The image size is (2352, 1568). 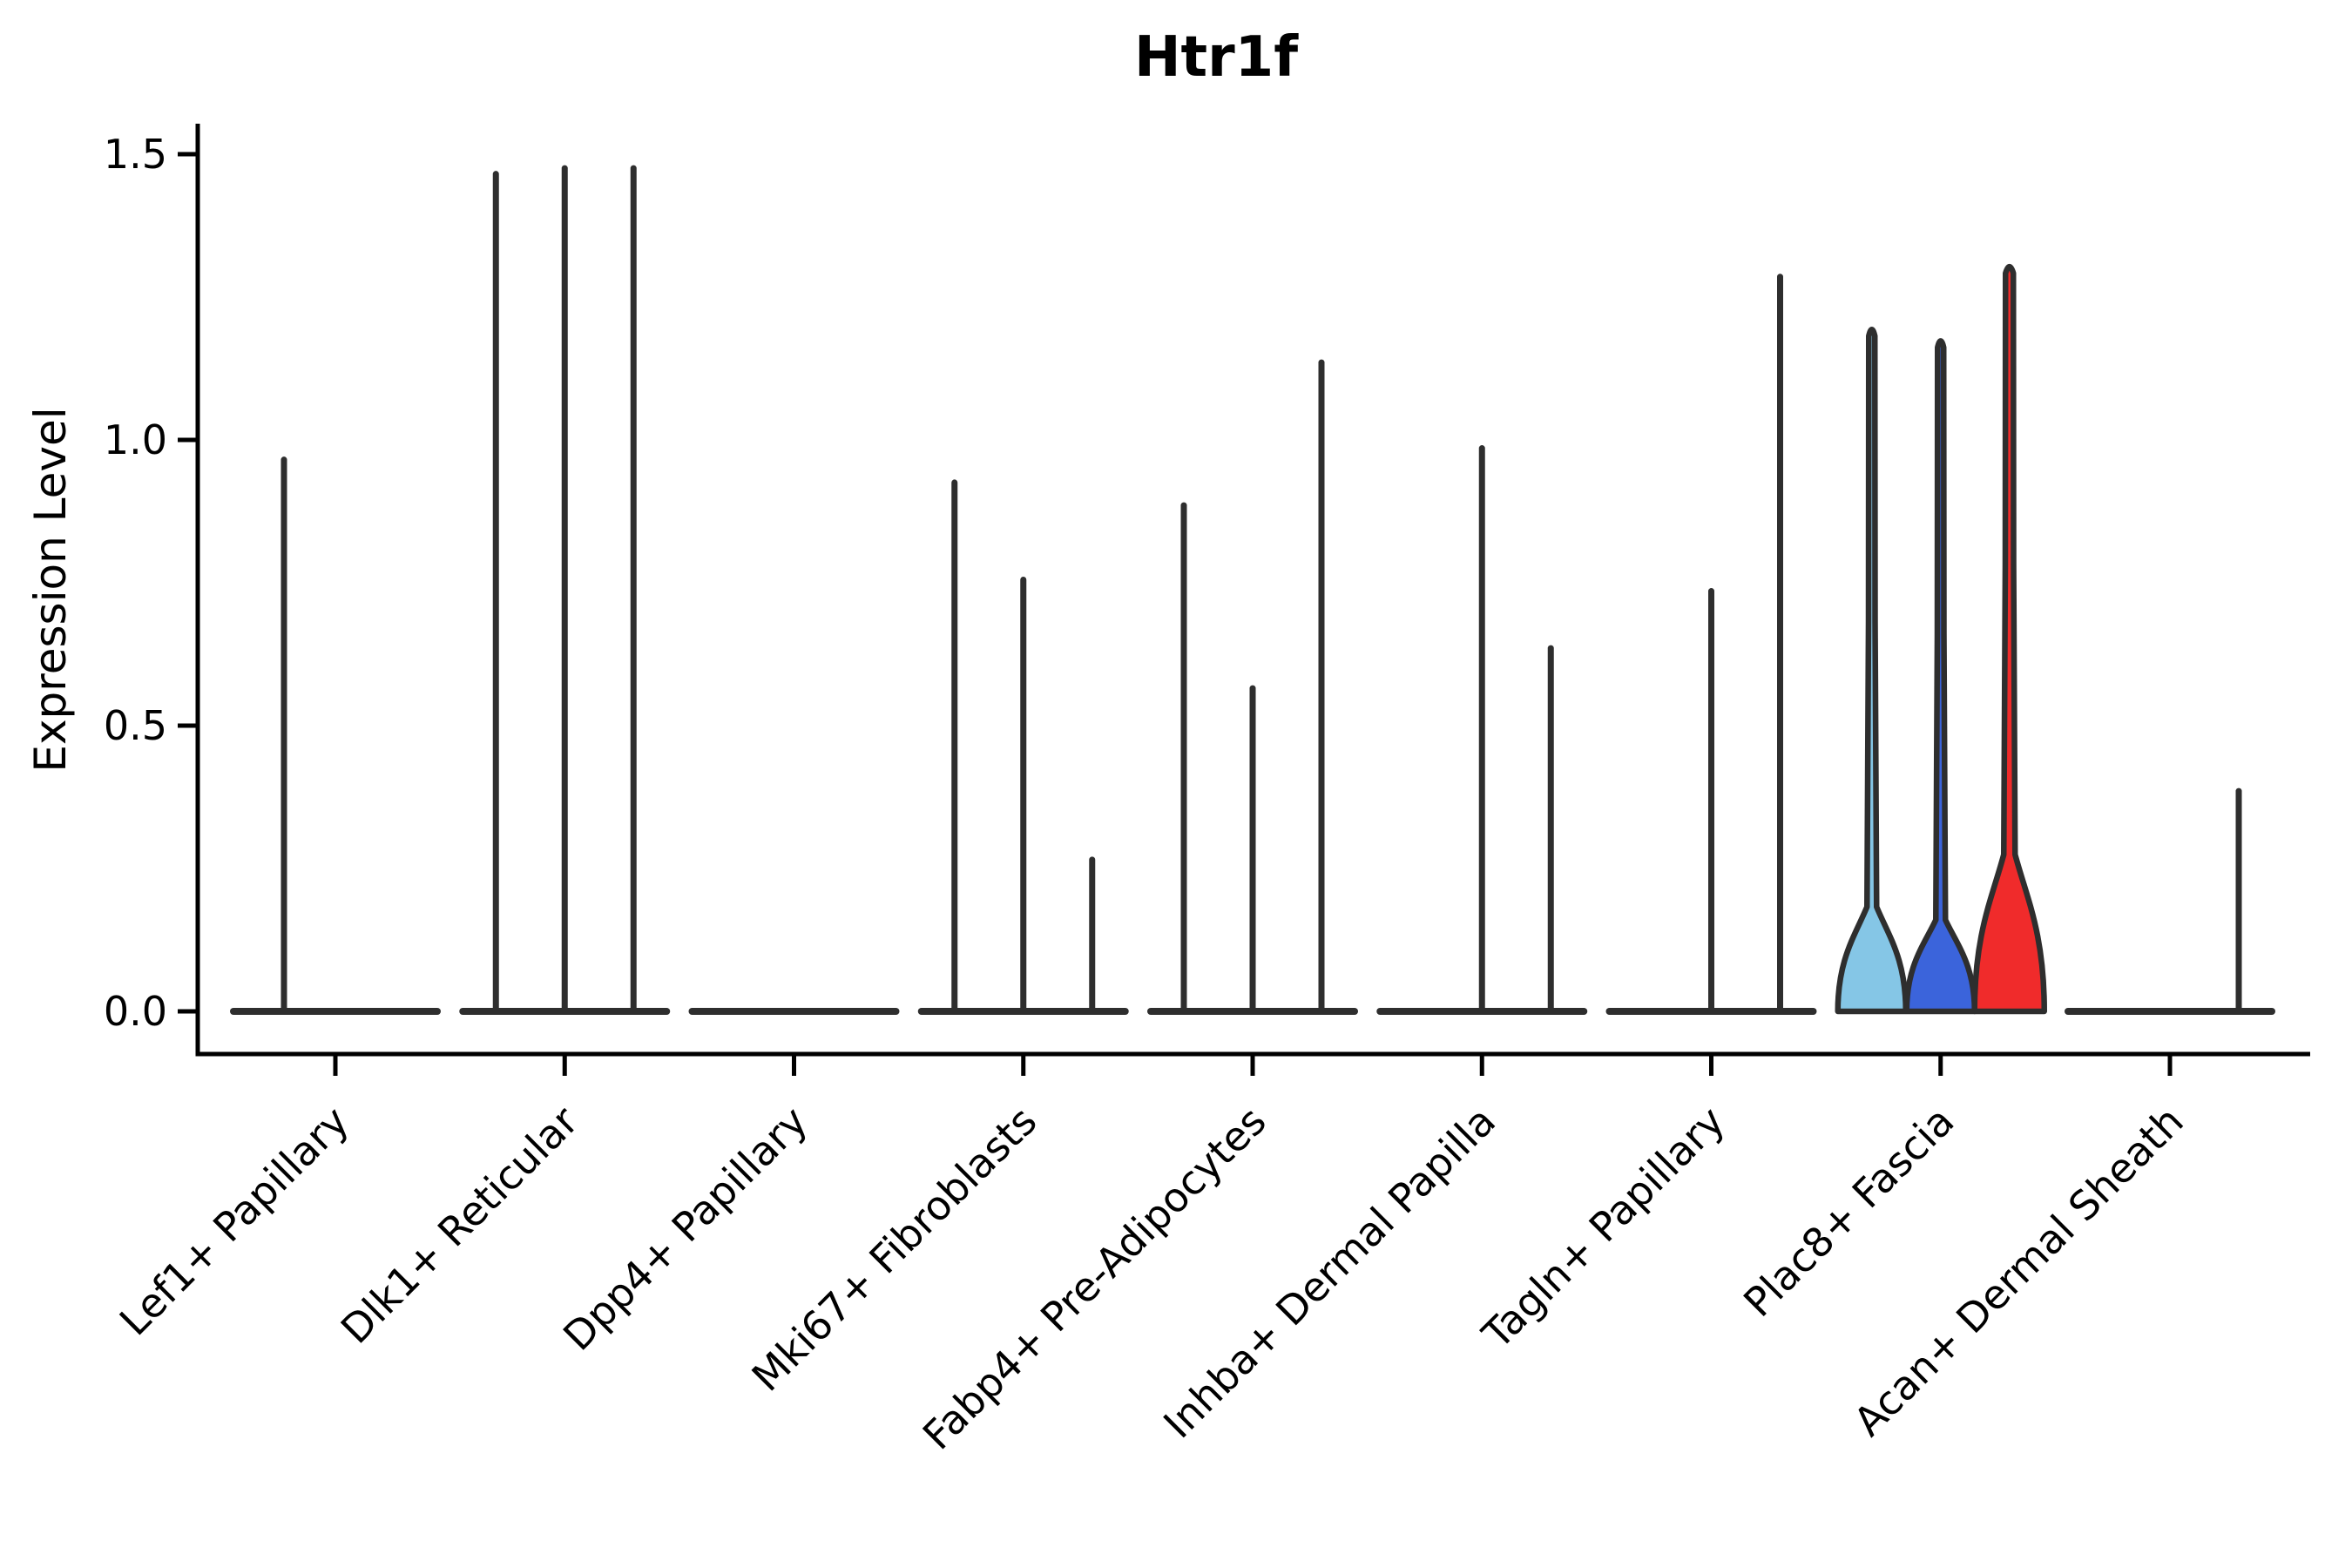 What do you see at coordinates (135, 1012) in the screenshot?
I see `y-tick-label: 0.0` at bounding box center [135, 1012].